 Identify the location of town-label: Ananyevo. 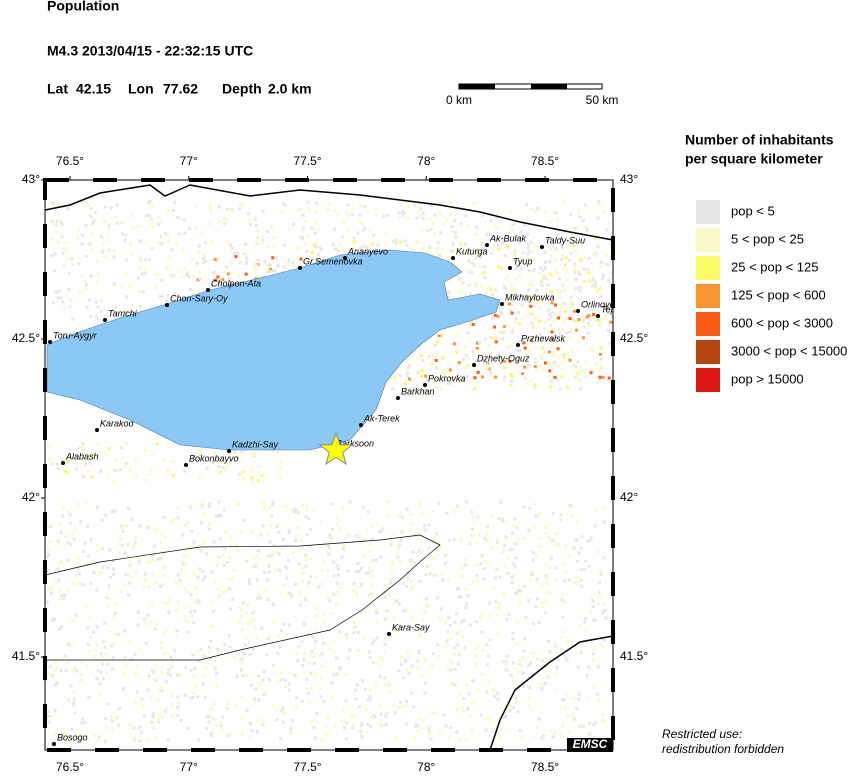
(367, 251).